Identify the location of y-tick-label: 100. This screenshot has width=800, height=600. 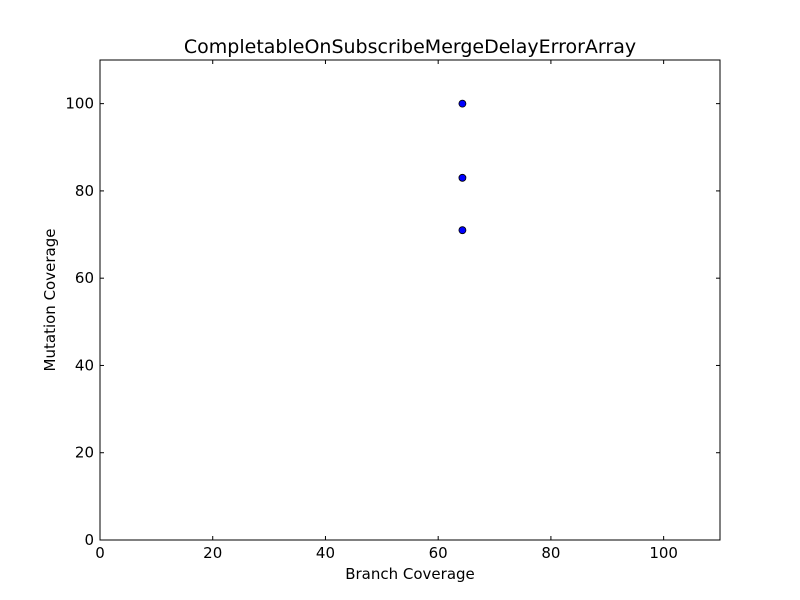
(79, 104).